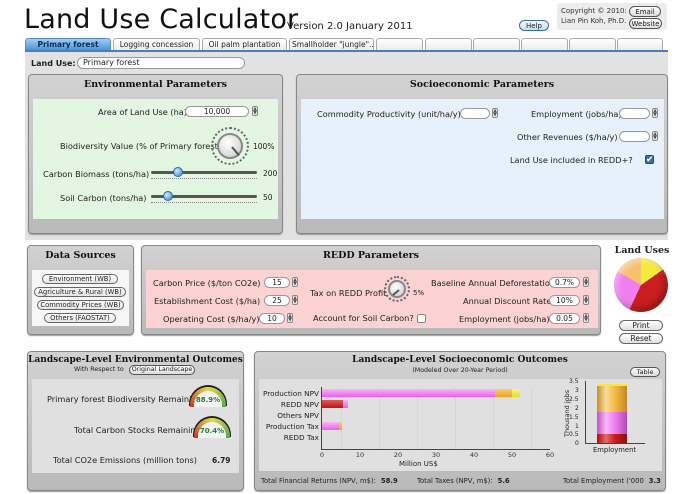 Image resolution: width=695 pixels, height=494 pixels. What do you see at coordinates (421, 318) in the screenshot?
I see `soil-carbon-account-checkbox` at bounding box center [421, 318].